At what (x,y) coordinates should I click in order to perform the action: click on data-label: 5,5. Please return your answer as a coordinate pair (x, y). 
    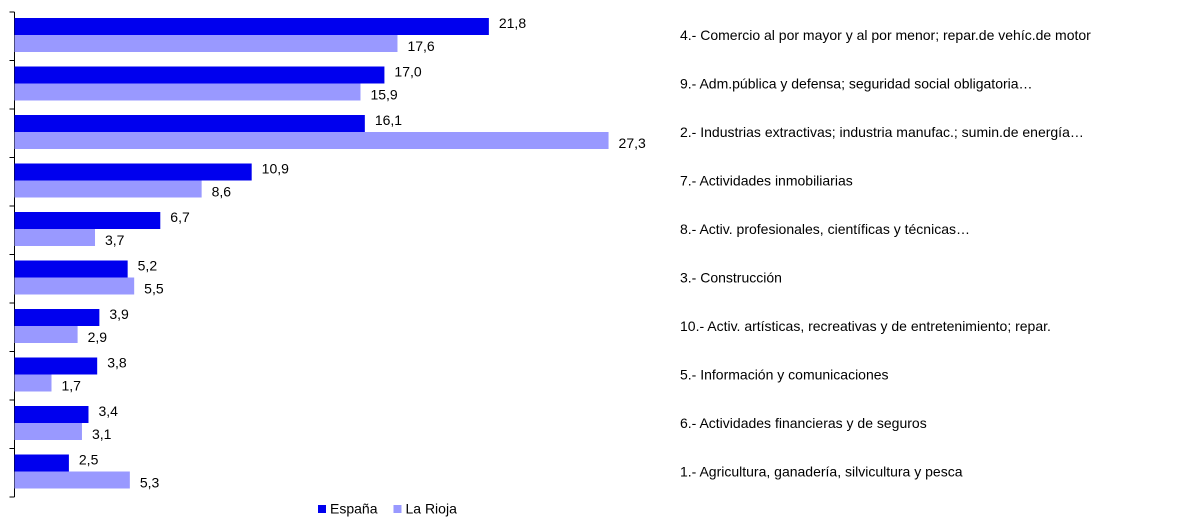
    Looking at the image, I should click on (154, 289).